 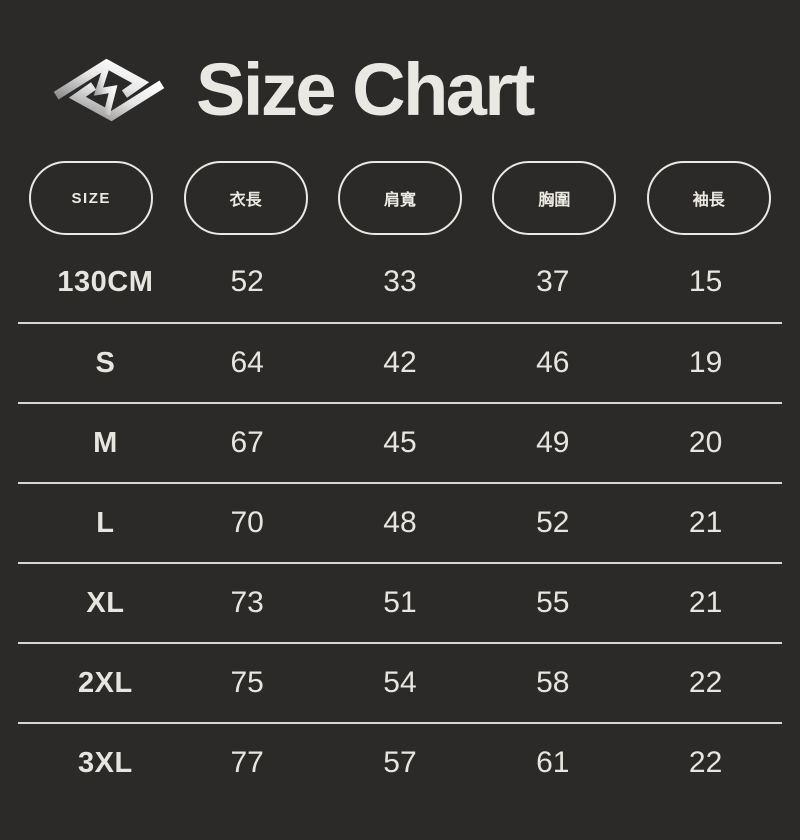 I want to click on size-label: 3XL, so click(x=105, y=762).